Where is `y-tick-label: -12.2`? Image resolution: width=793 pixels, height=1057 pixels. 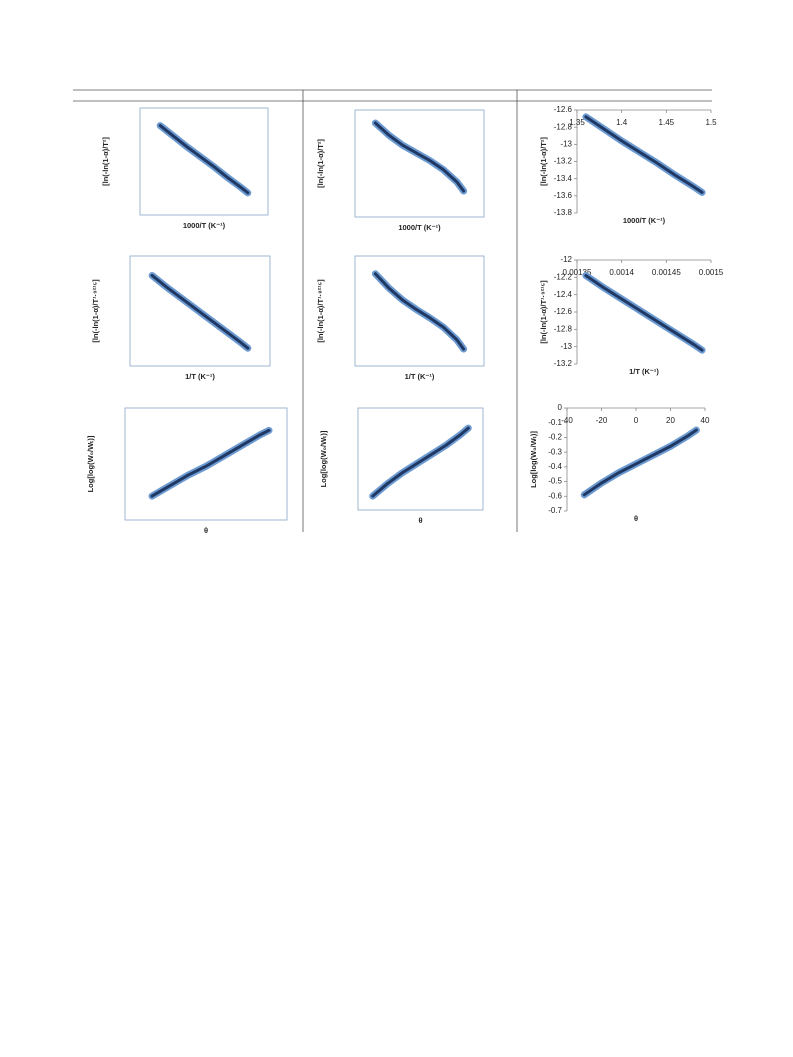
y-tick-label: -12.2 is located at coordinates (563, 276).